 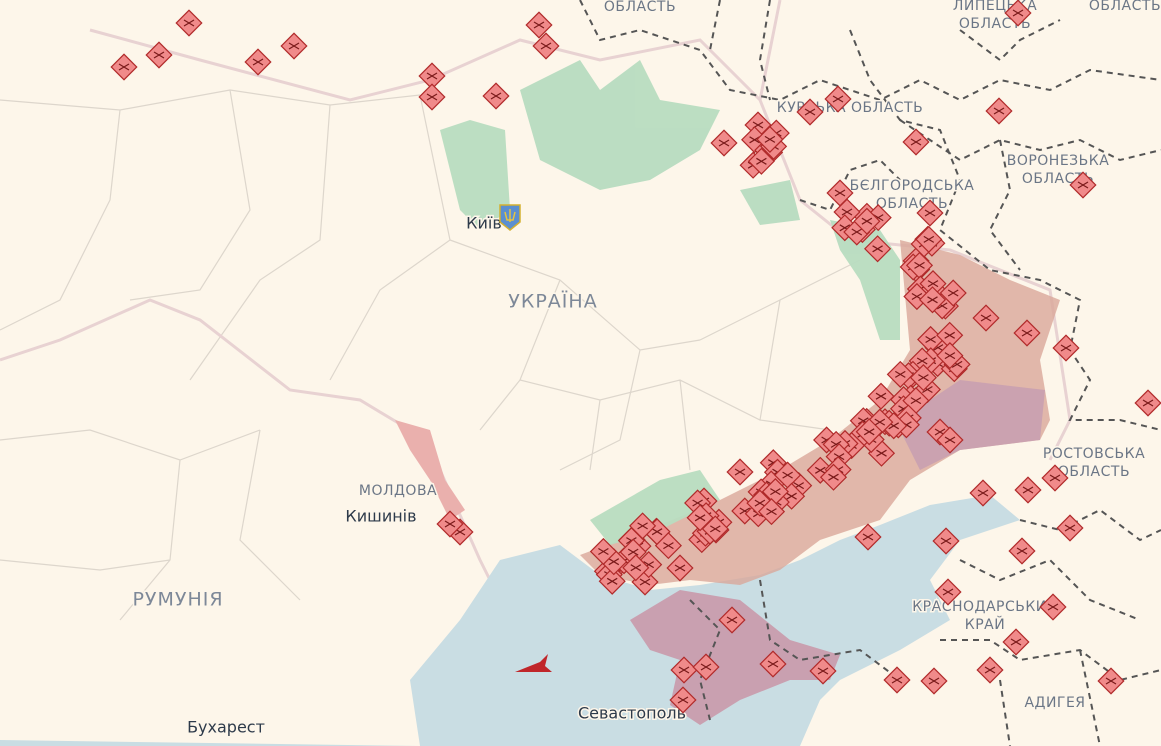 What do you see at coordinates (912, 186) in the screenshot?
I see `place-label: БЄЛГОРОДСЬКА` at bounding box center [912, 186].